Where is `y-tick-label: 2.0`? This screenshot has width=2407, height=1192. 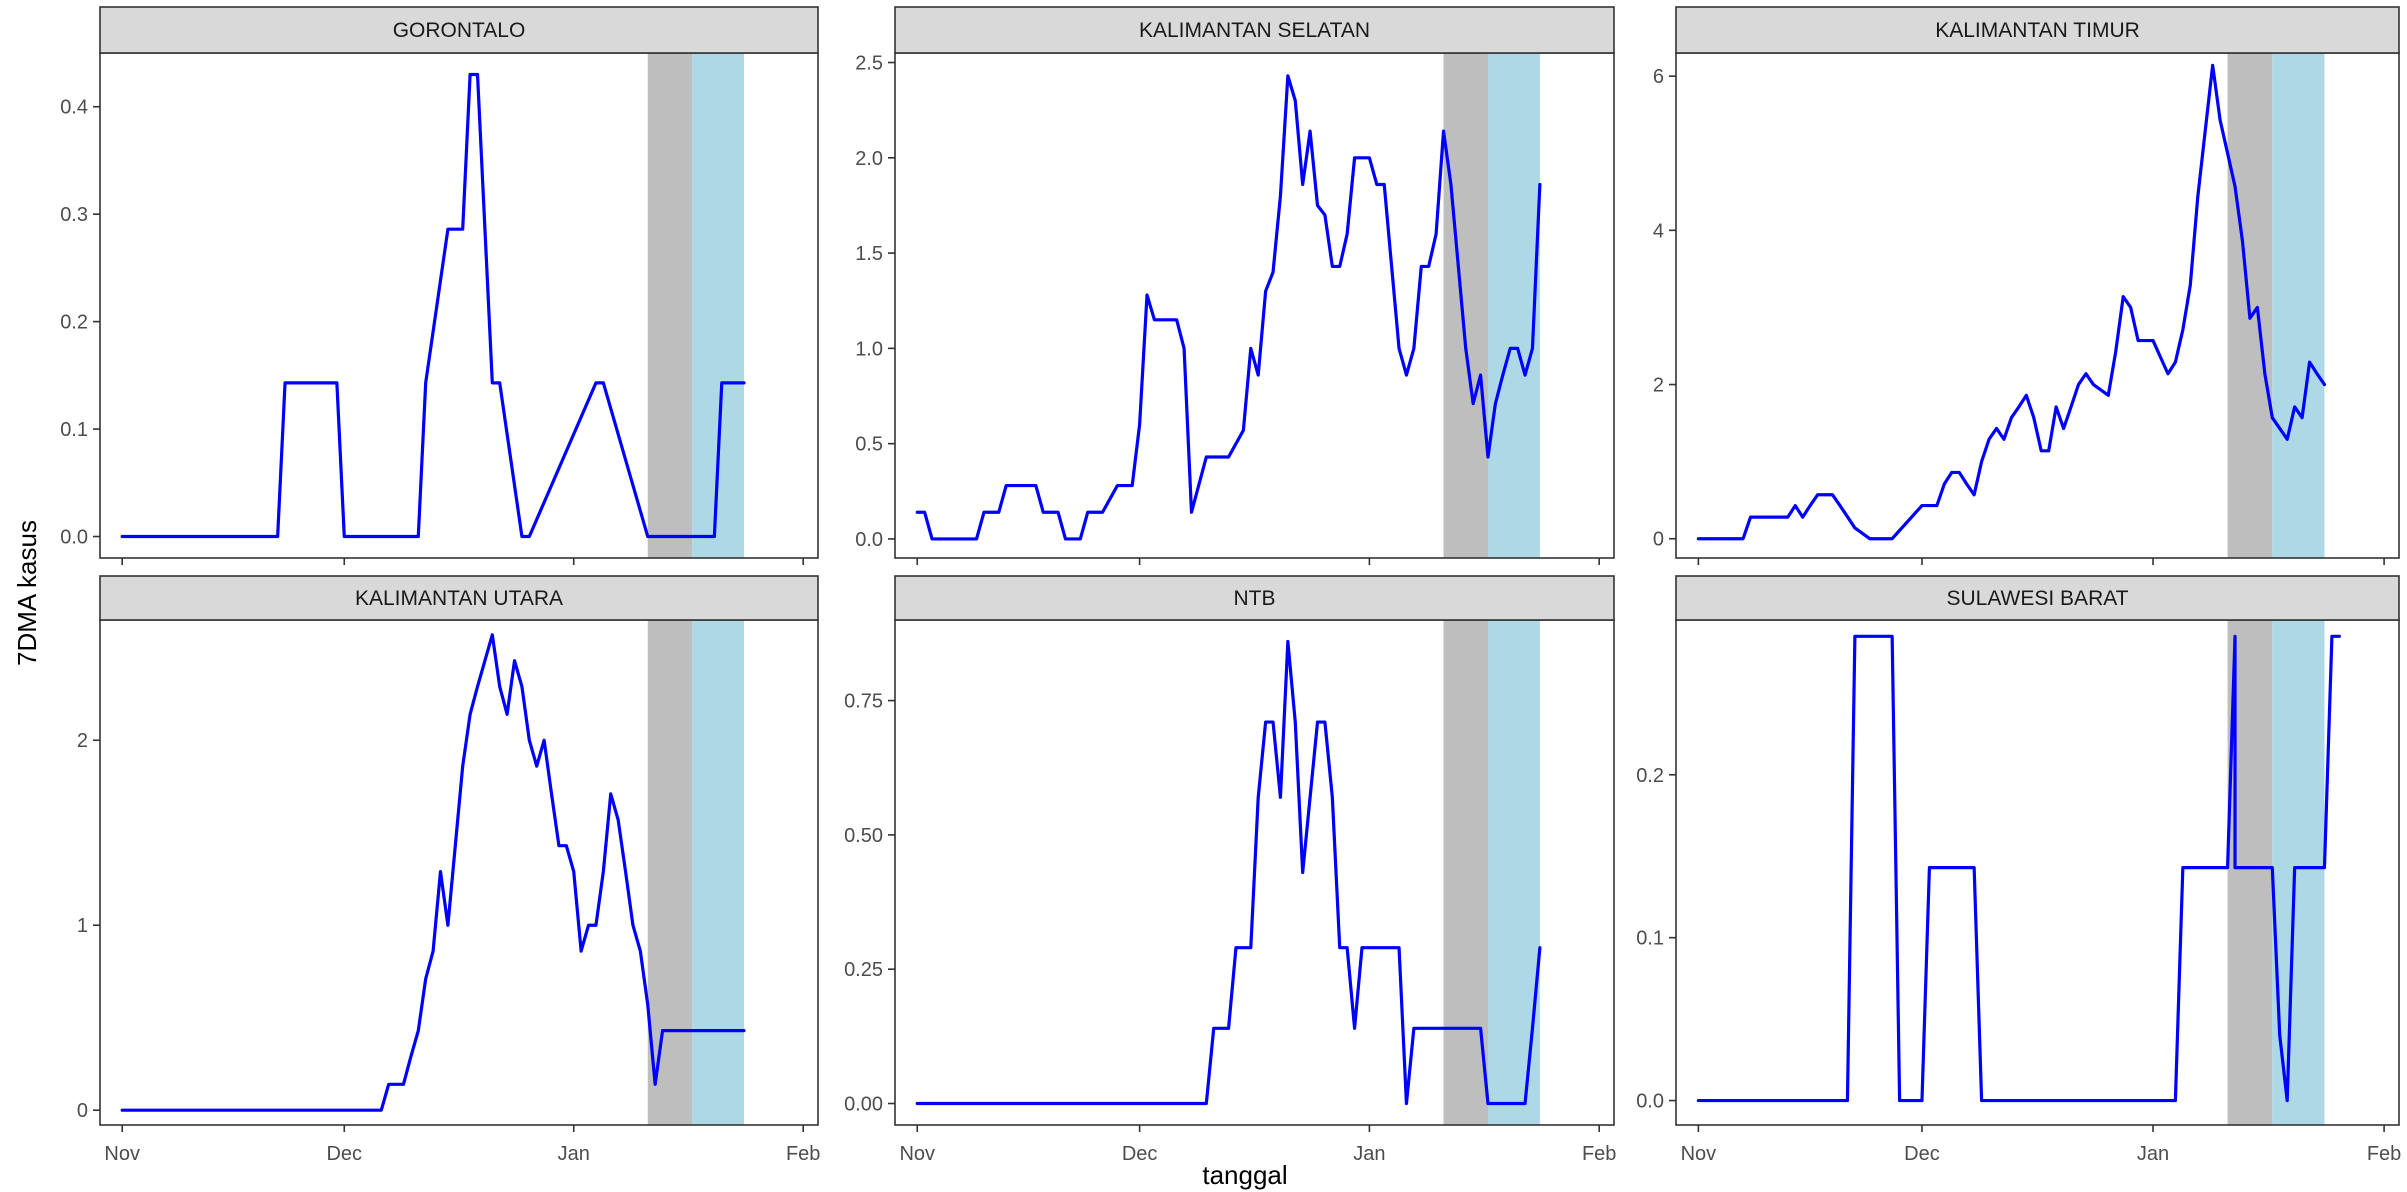 y-tick-label: 2.0 is located at coordinates (869, 159).